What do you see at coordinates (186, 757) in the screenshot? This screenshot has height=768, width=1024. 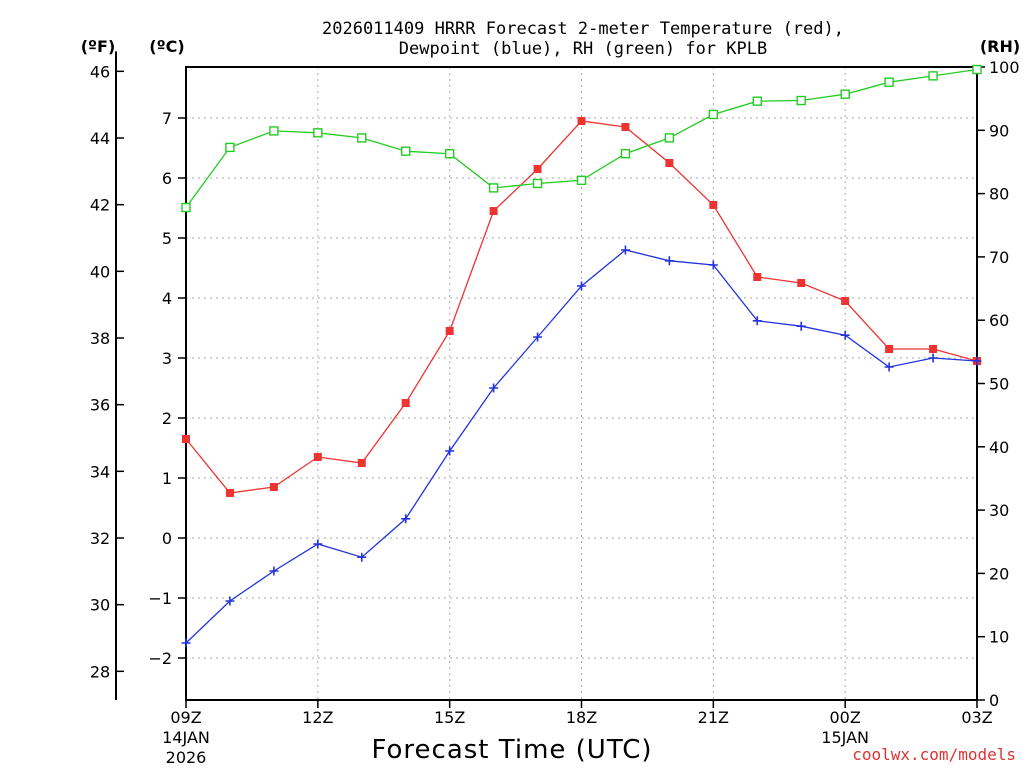 I see `x-tick-year-label: 2026` at bounding box center [186, 757].